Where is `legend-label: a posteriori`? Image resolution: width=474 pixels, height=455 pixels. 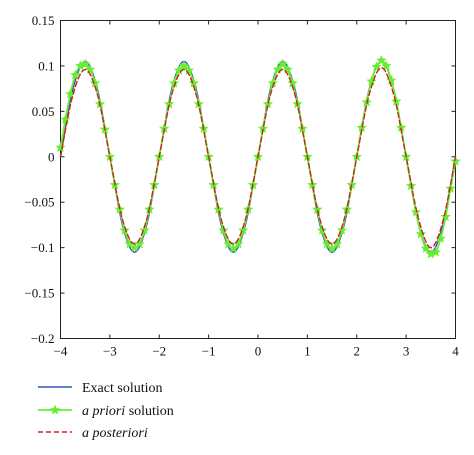 legend-label: a posteriori is located at coordinates (115, 433).